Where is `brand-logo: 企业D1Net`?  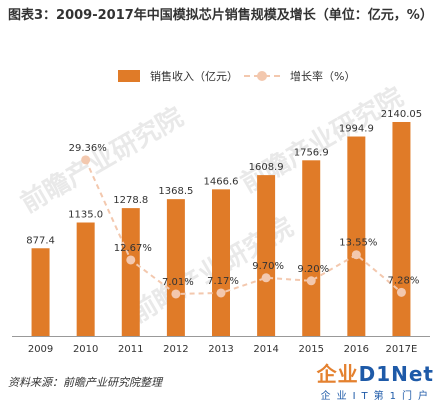
brand-logo: 企业D1Net is located at coordinates (375, 374).